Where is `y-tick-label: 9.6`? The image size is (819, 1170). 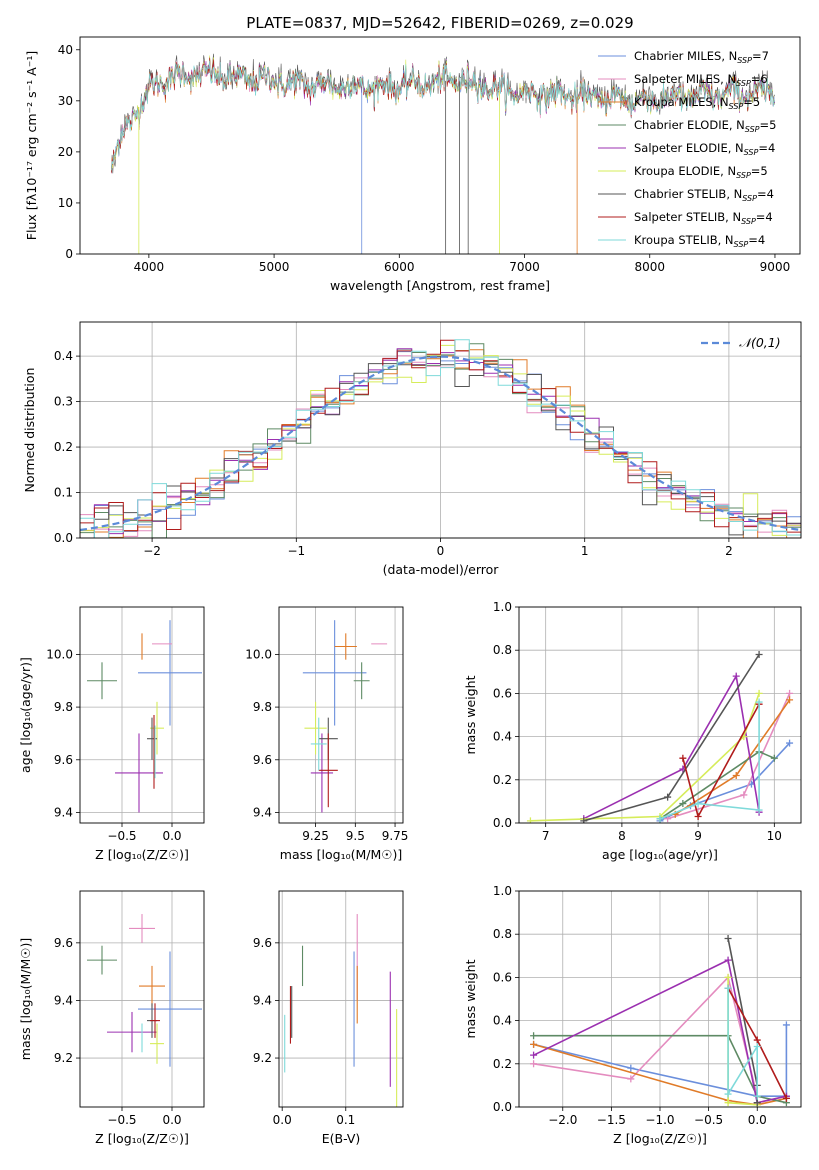 y-tick-label: 9.6 is located at coordinates (262, 943).